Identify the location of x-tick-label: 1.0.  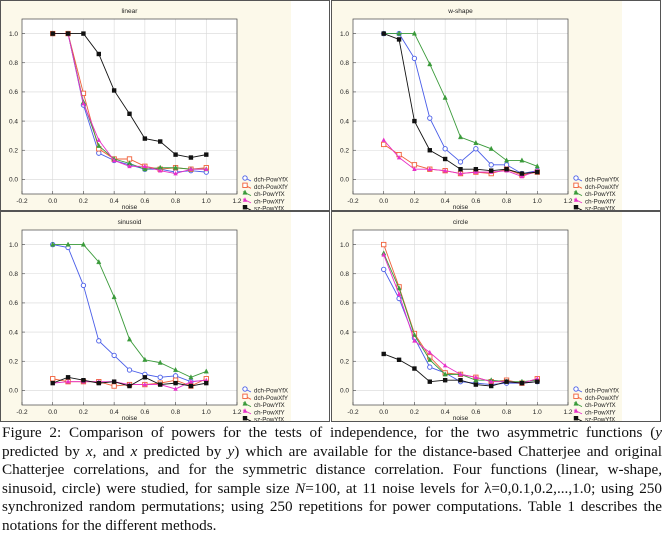
(206, 201).